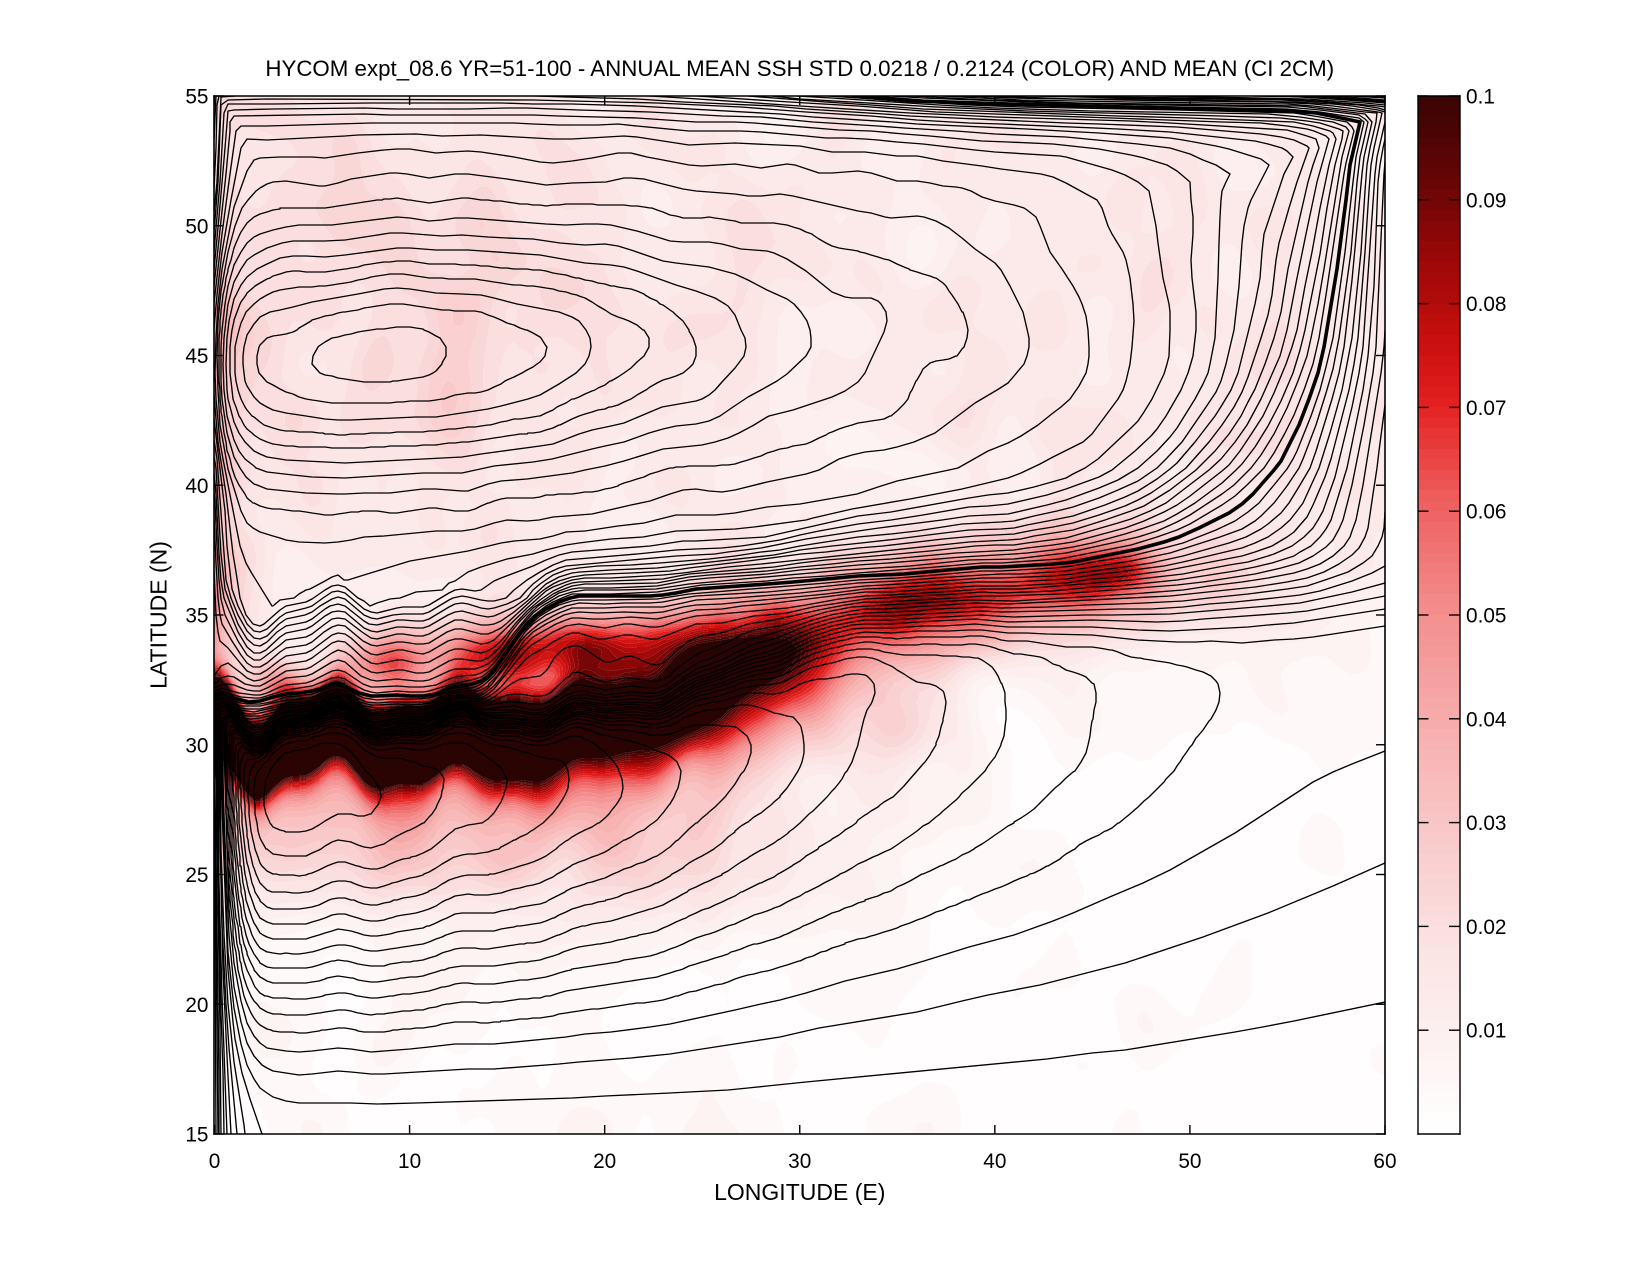  Describe the element at coordinates (1486, 304) in the screenshot. I see `svg-text: 0.08` at that location.